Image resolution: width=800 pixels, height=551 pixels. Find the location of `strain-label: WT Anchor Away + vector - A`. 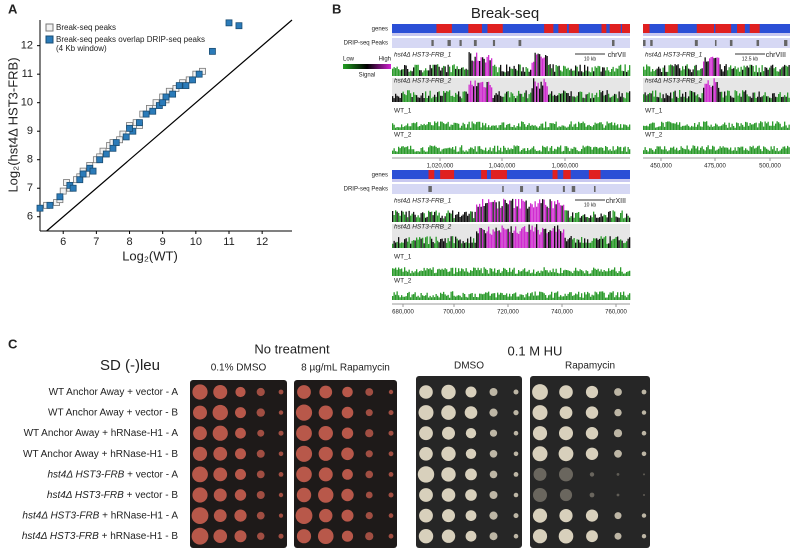

strain-label: WT Anchor Away + vector - A is located at coordinates (114, 392).